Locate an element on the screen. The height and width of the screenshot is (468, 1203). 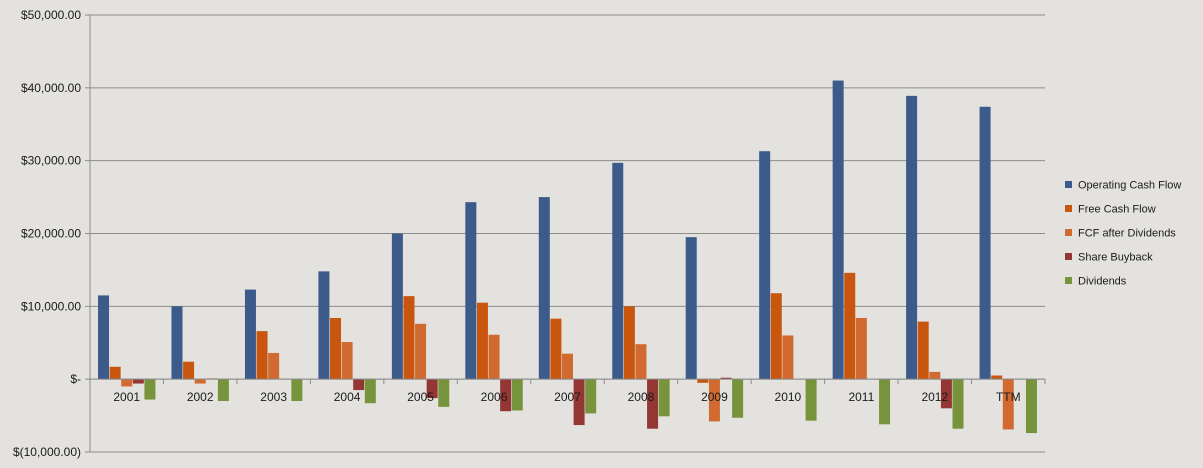
bar-share-buyback-2009 is located at coordinates (726, 378).